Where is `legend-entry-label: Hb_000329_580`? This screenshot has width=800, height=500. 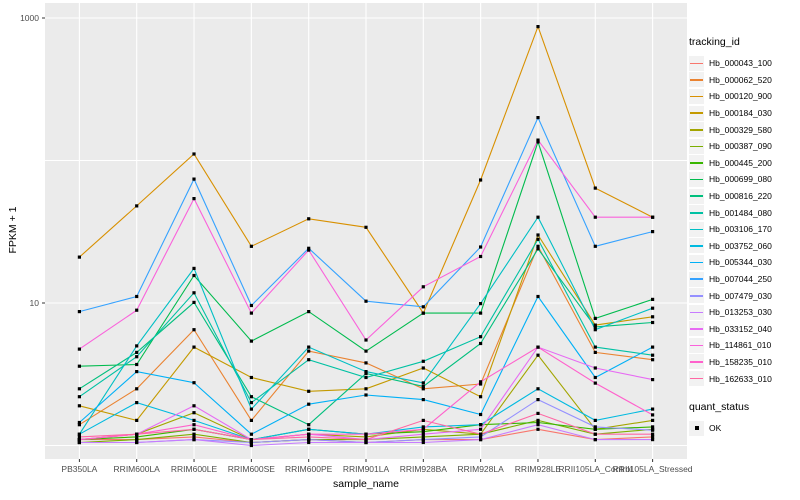
legend-entry-label: Hb_000329_580 is located at coordinates (740, 129).